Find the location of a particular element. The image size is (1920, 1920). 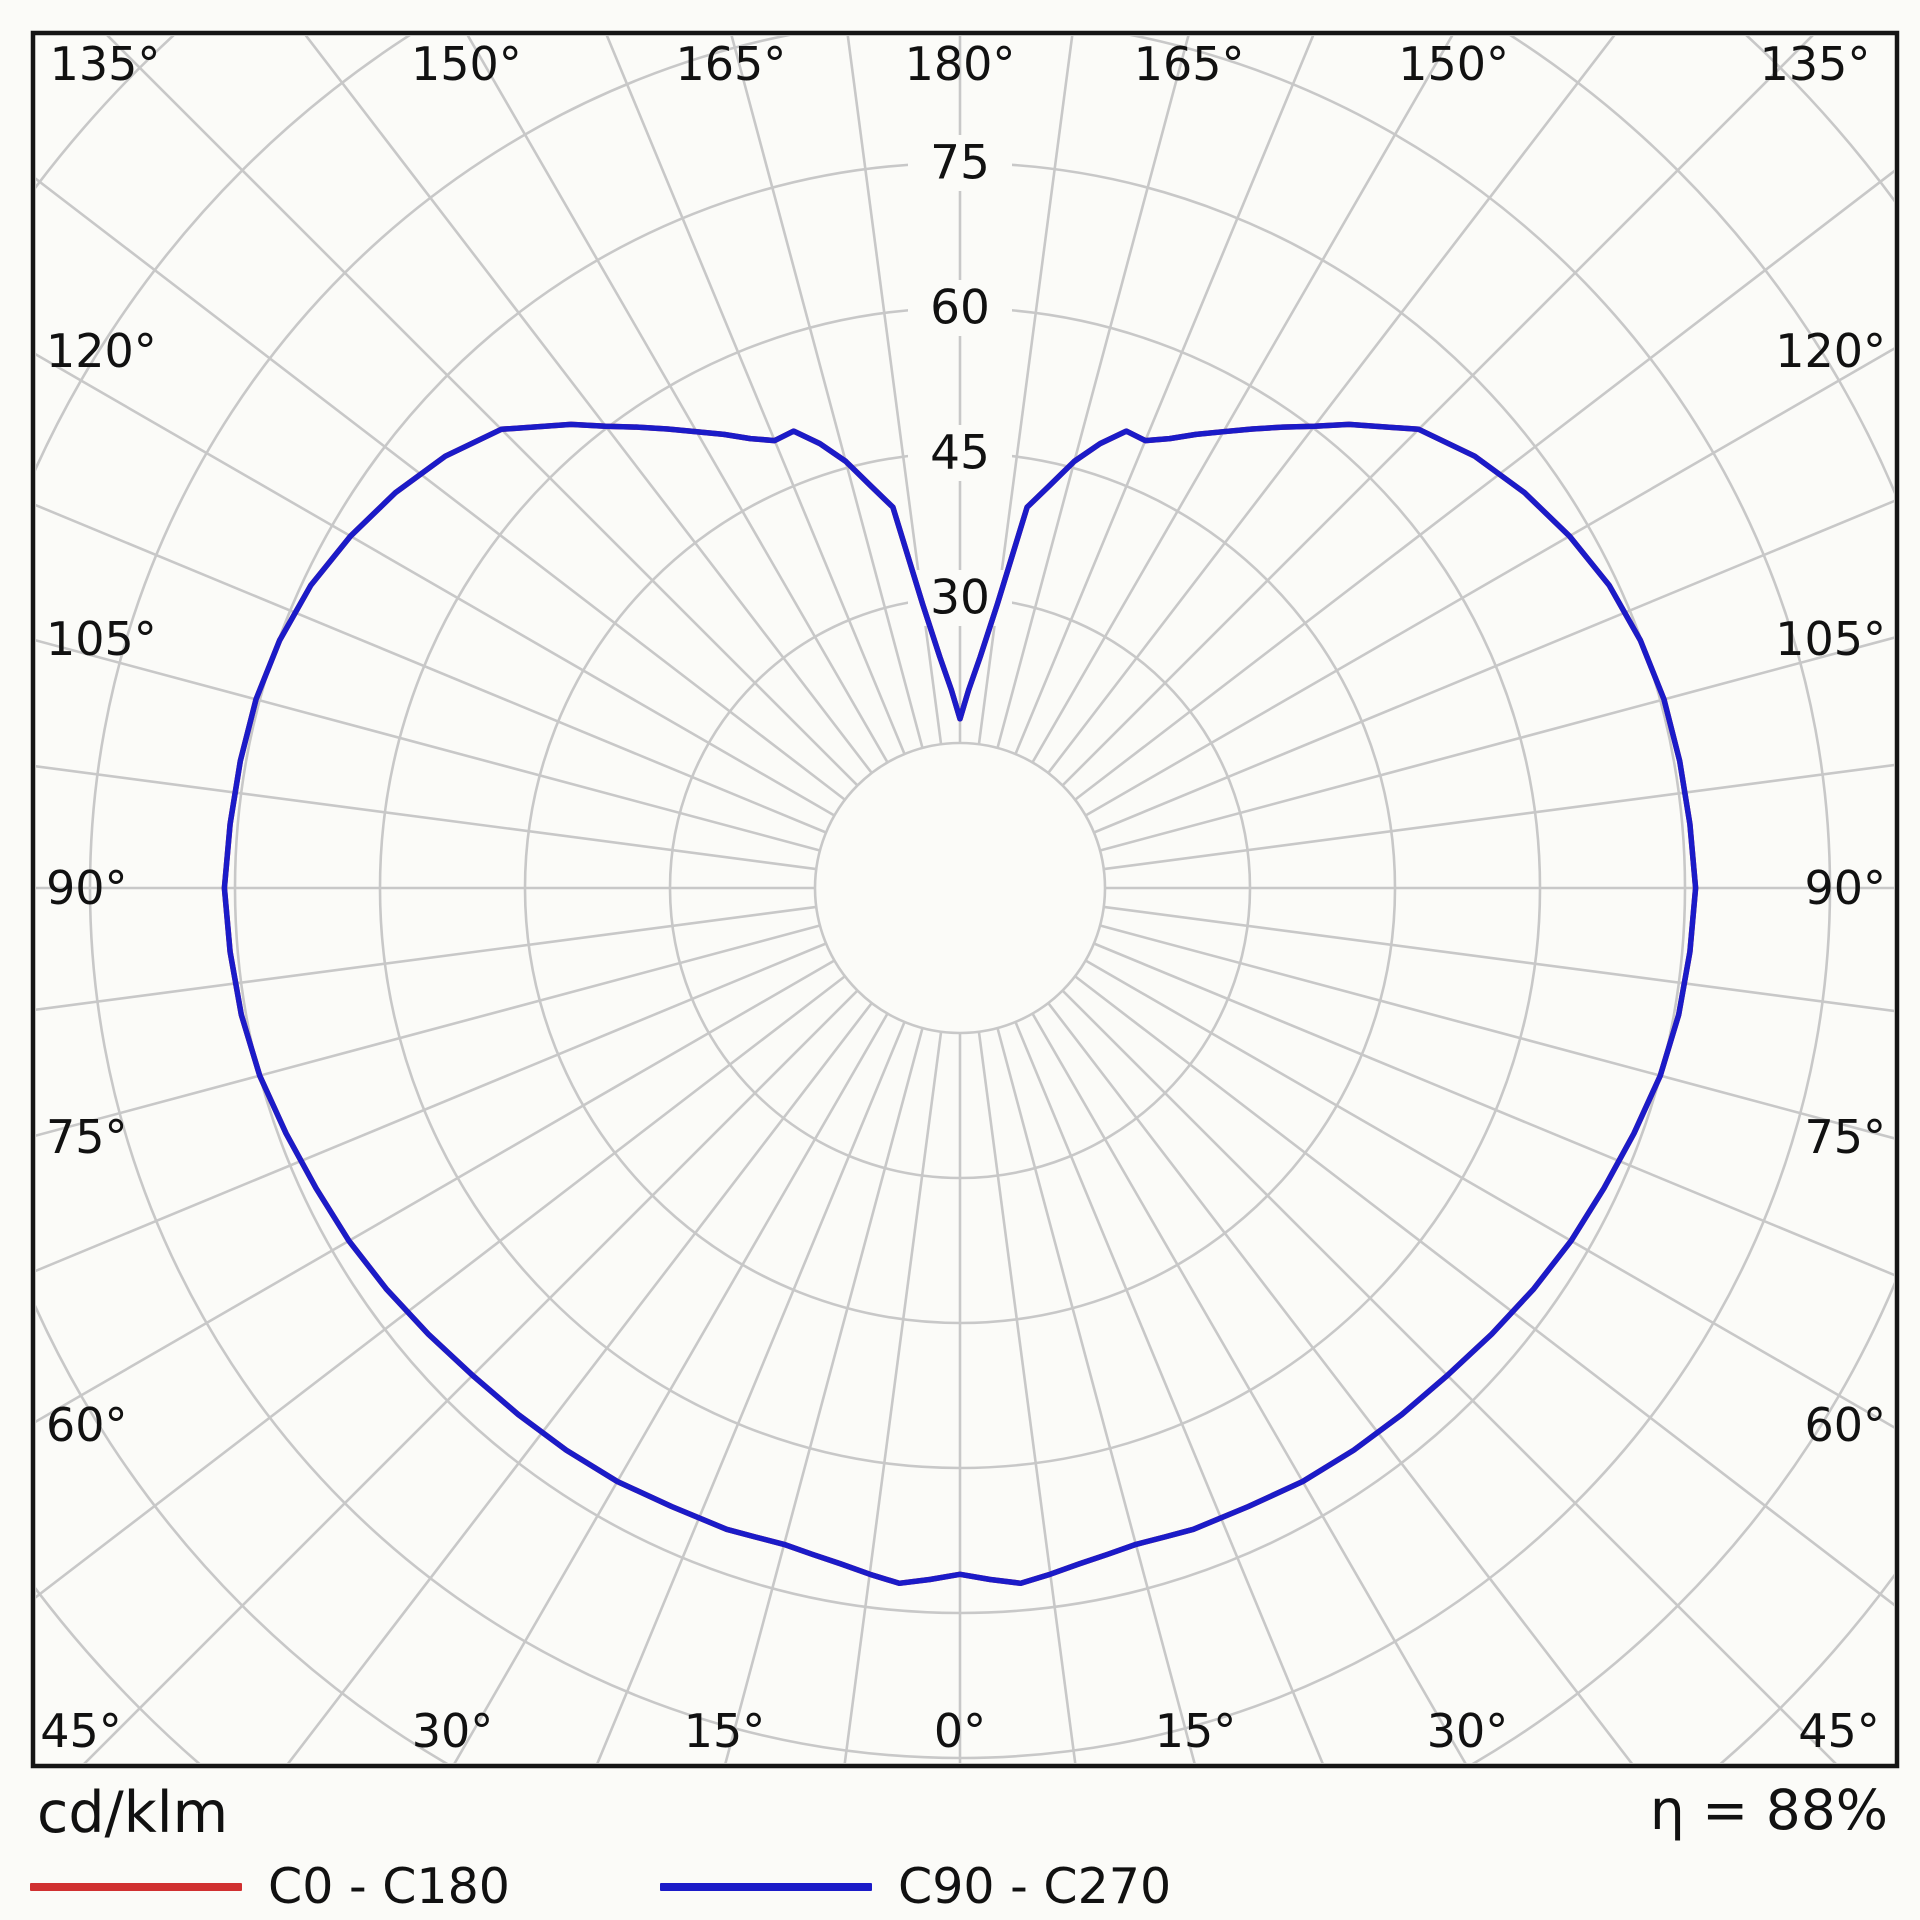

ring-label: 30 is located at coordinates (960, 598).